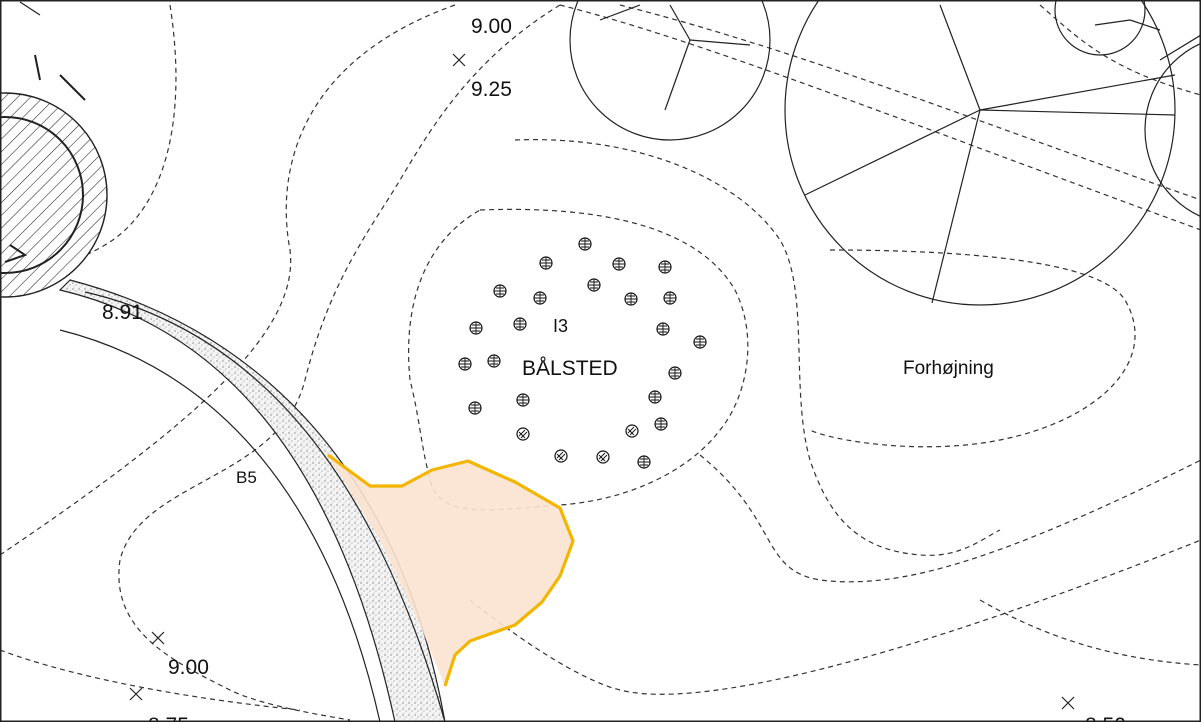 This screenshot has width=1201, height=722. What do you see at coordinates (560, 326) in the screenshot?
I see `area-code-label: I3` at bounding box center [560, 326].